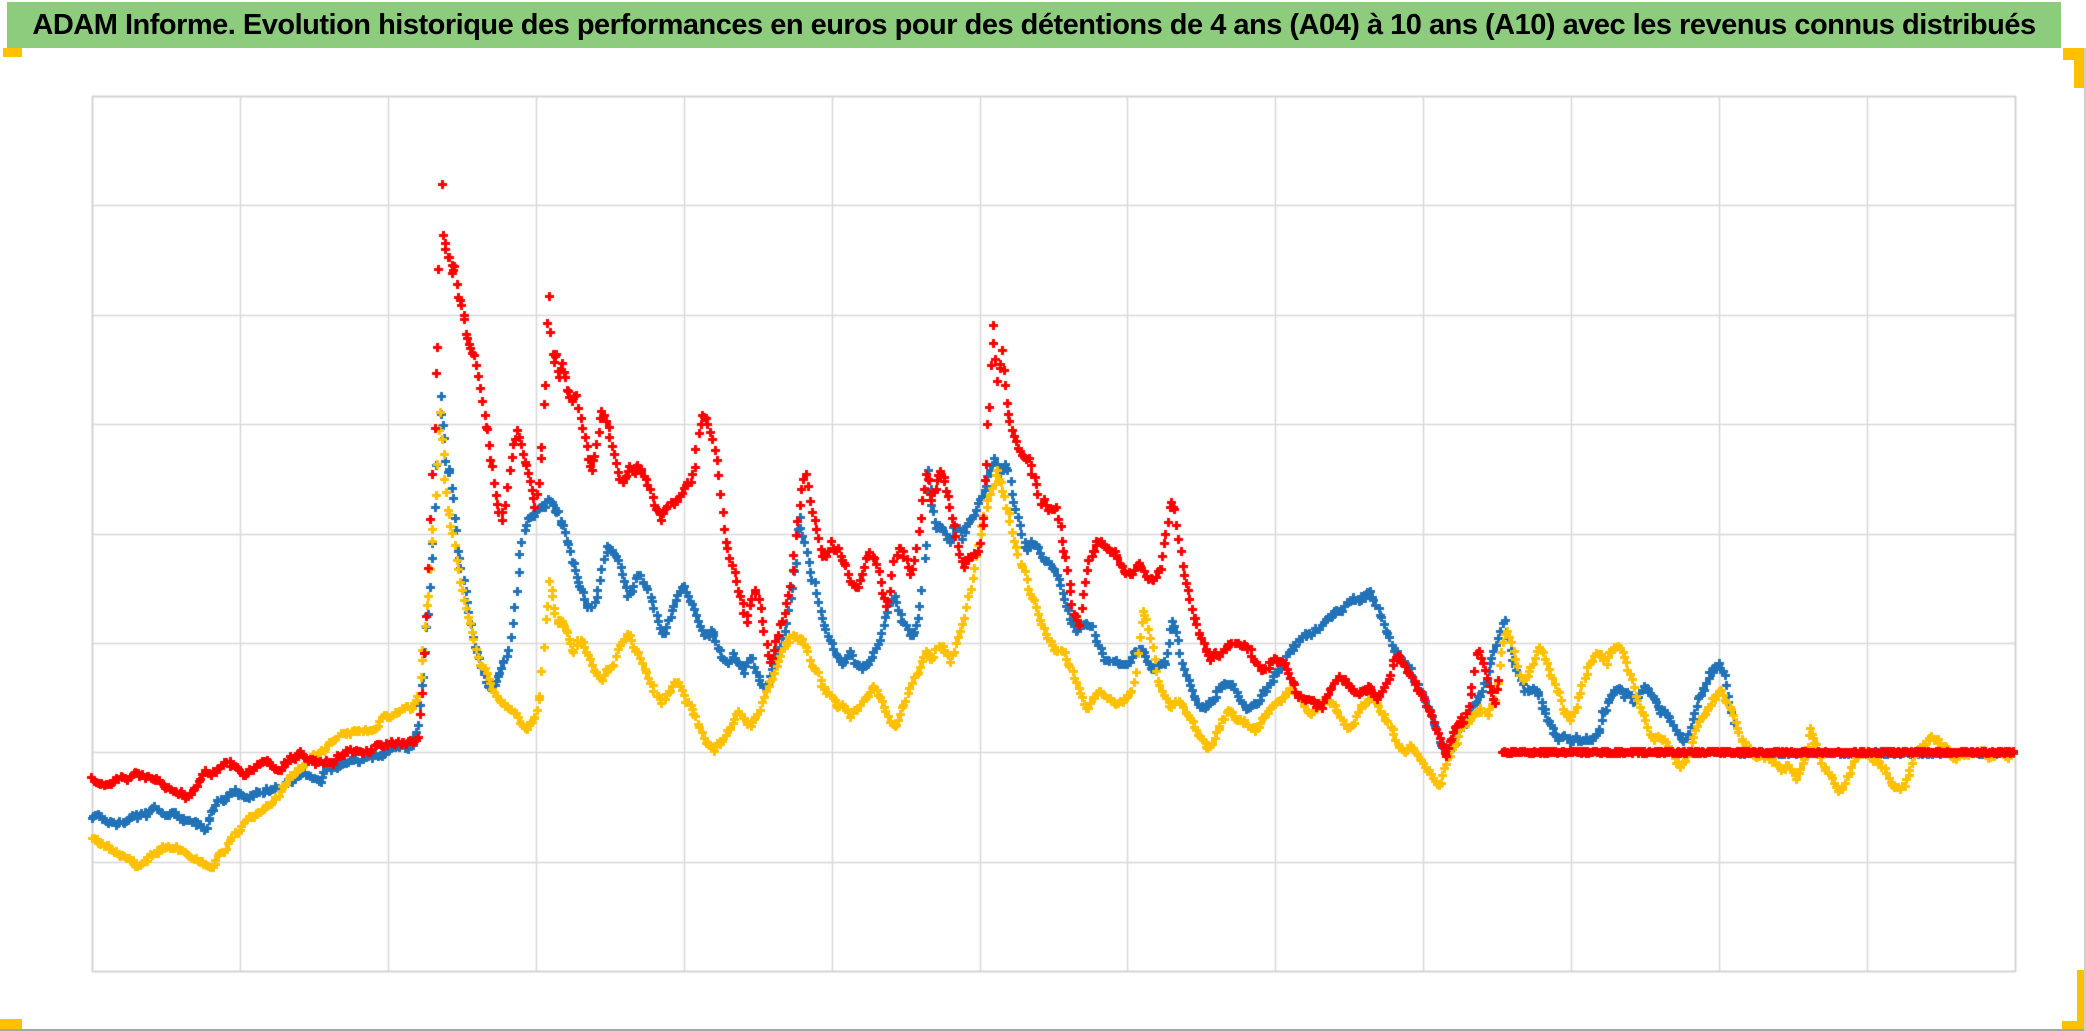 This screenshot has height=1031, width=2086. What do you see at coordinates (11, 1025) in the screenshot?
I see `gold-accent-bottom-left` at bounding box center [11, 1025].